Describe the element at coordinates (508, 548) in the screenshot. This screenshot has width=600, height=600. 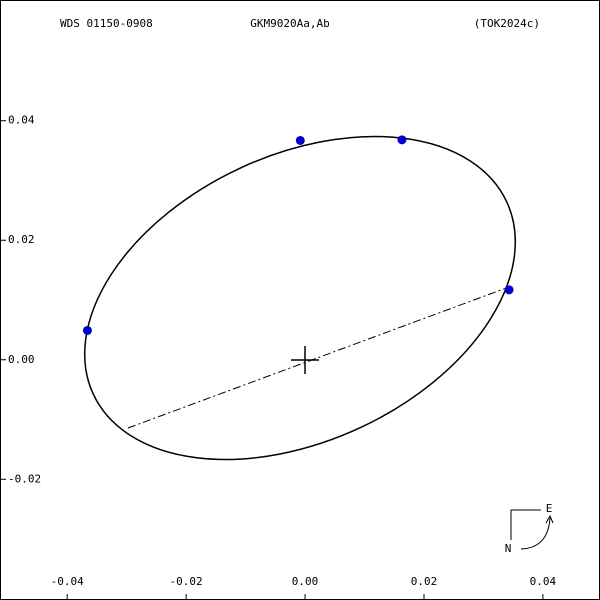
I see `compass-north: N` at that location.